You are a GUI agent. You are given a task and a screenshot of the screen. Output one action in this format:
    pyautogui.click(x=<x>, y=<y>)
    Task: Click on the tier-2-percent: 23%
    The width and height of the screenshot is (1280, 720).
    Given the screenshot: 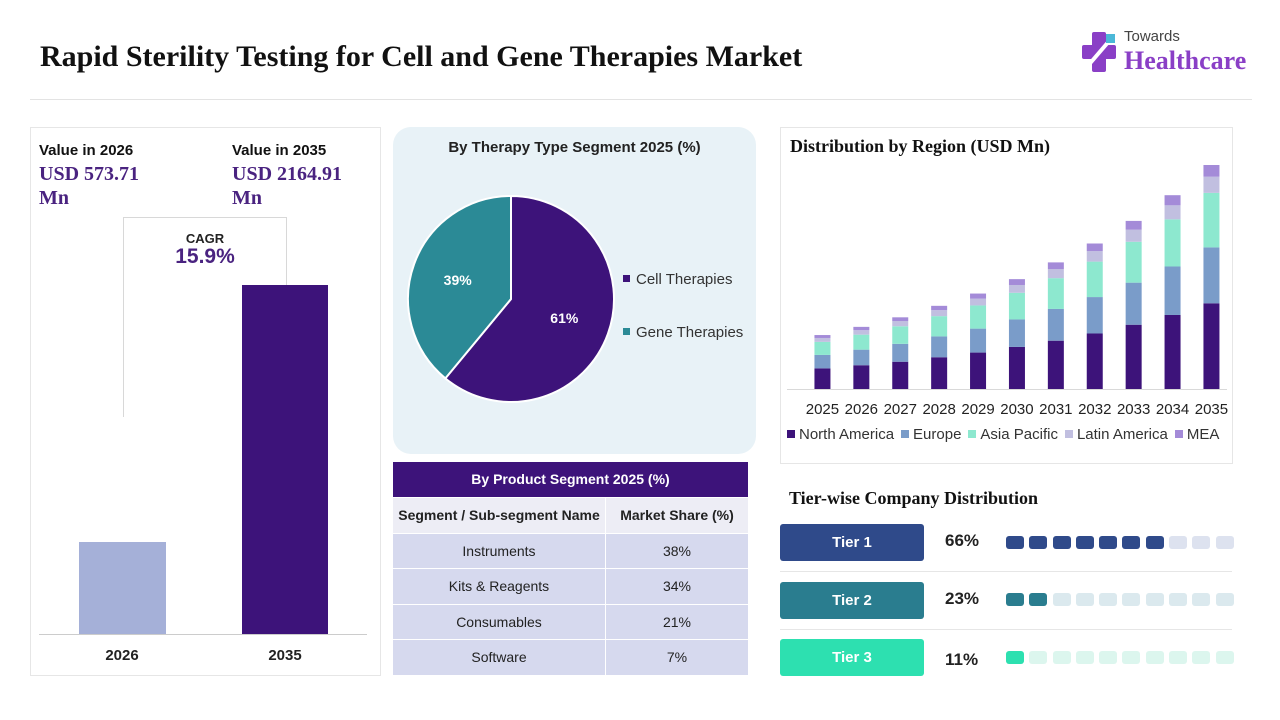 What is the action you would take?
    pyautogui.click(x=962, y=598)
    